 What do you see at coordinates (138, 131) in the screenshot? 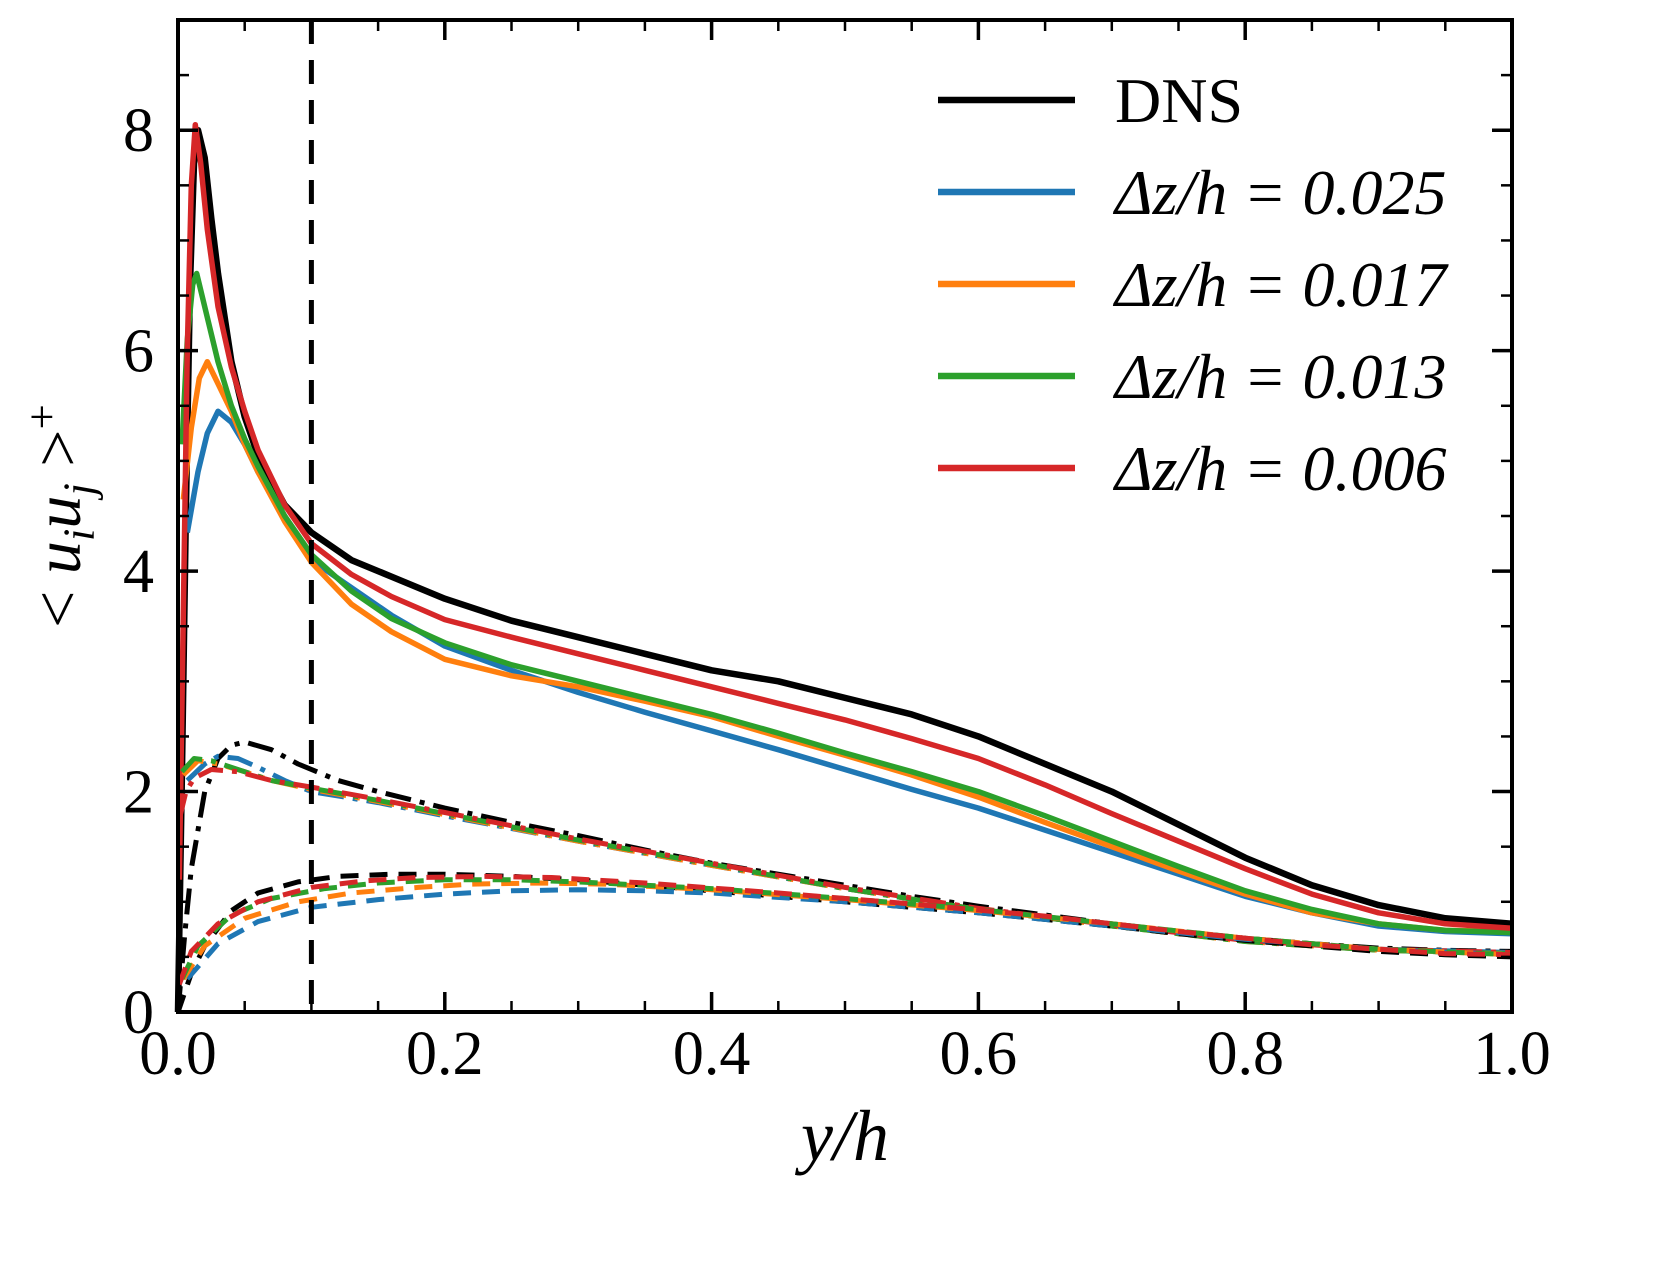
I see `y-tick-label: 8` at bounding box center [138, 131].